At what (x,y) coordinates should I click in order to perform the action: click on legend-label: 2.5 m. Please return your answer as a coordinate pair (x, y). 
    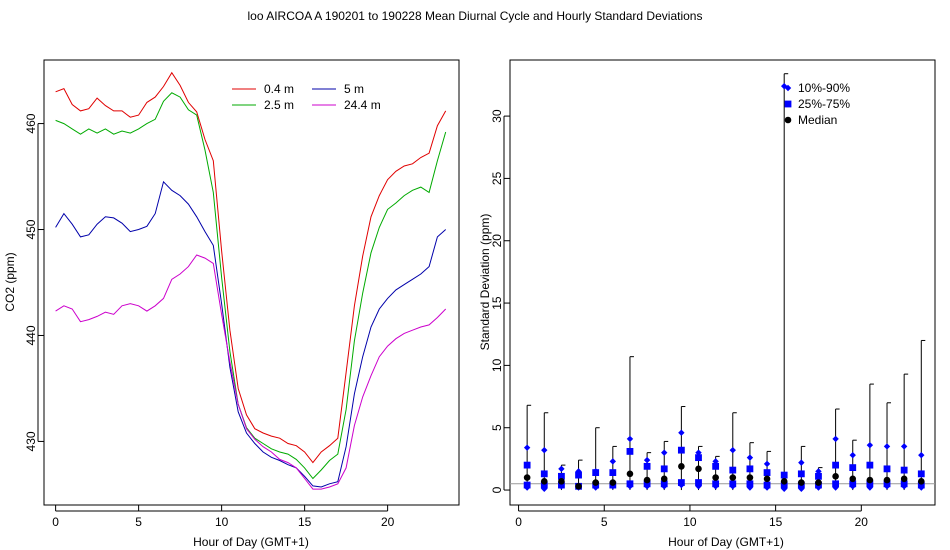
    Looking at the image, I should click on (279, 105).